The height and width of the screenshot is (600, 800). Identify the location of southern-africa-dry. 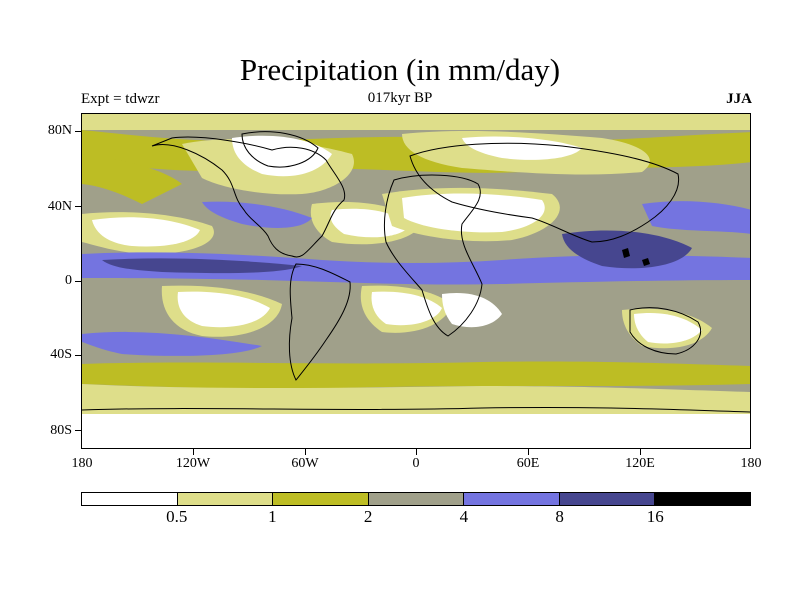
(472, 310).